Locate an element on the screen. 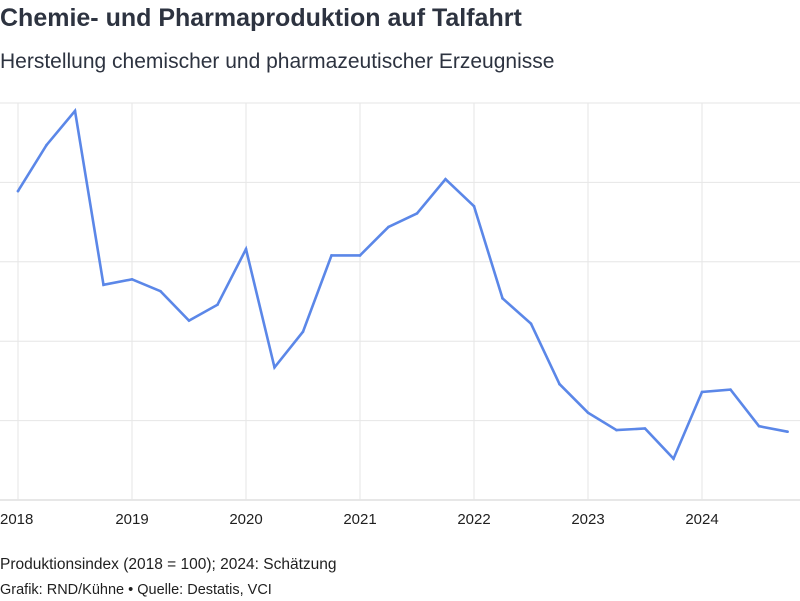  x-tick-label: 2020 is located at coordinates (245, 519).